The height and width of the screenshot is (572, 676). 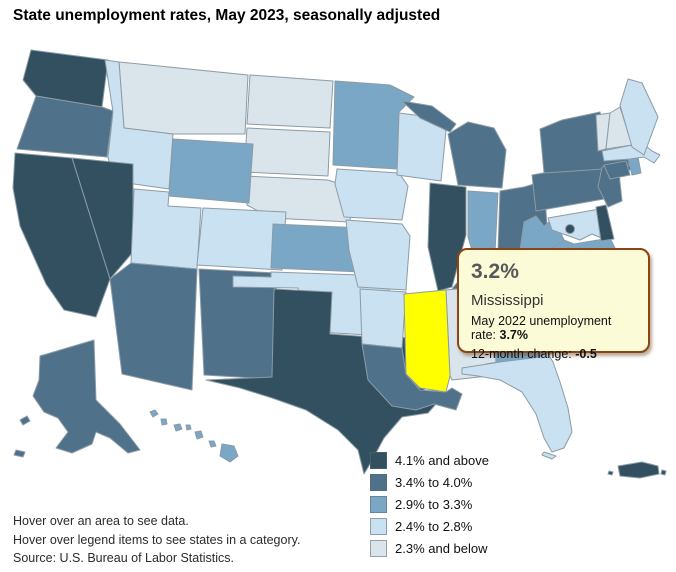 I want to click on footer-hint-area: Hover over an area to see data., so click(x=101, y=521).